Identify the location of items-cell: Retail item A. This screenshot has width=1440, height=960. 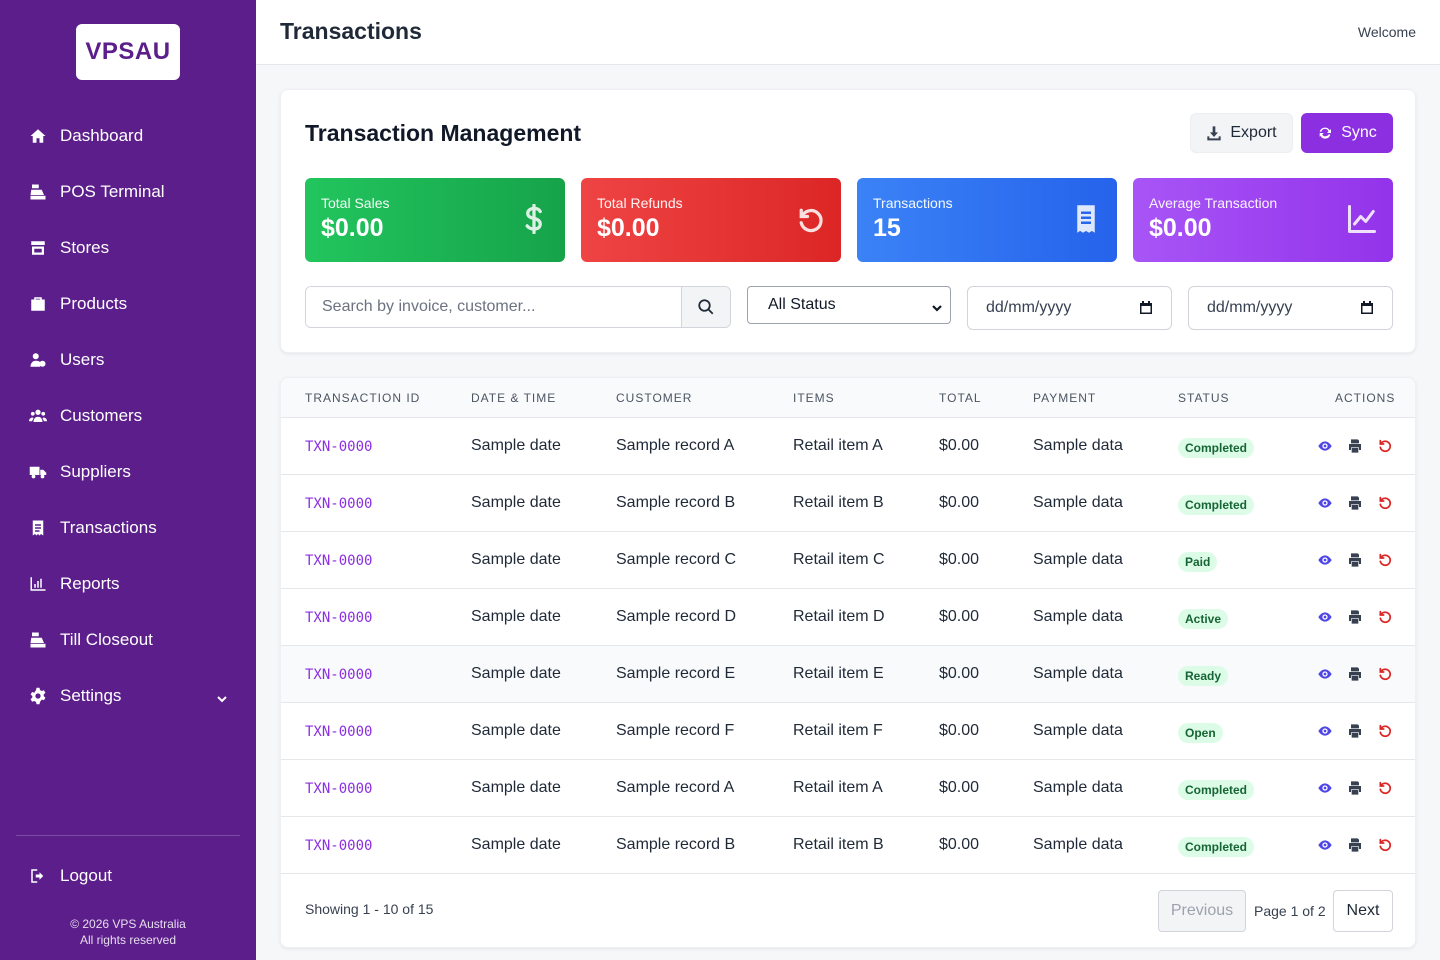
(838, 445).